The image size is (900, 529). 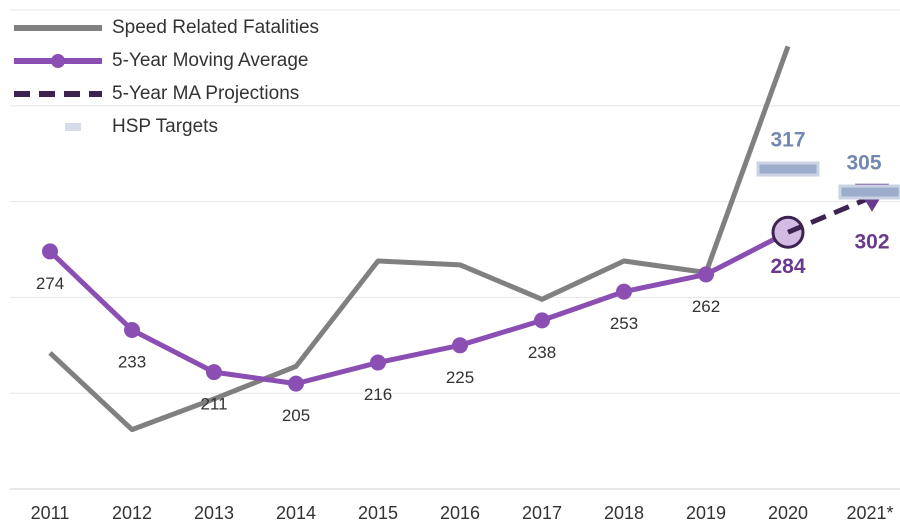 What do you see at coordinates (871, 241) in the screenshot?
I see `value-label: 302` at bounding box center [871, 241].